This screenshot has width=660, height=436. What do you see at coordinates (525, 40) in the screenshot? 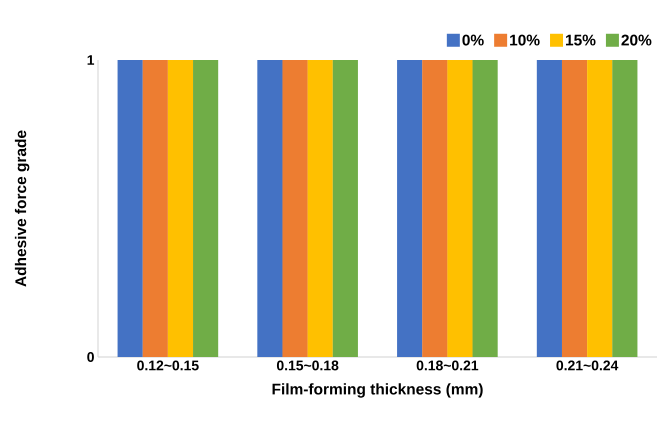
I see `legend-label: 10%` at bounding box center [525, 40].